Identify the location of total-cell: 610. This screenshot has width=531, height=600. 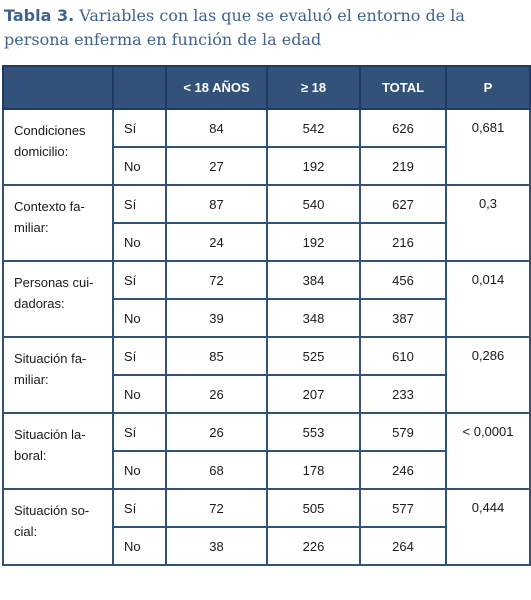
(403, 356).